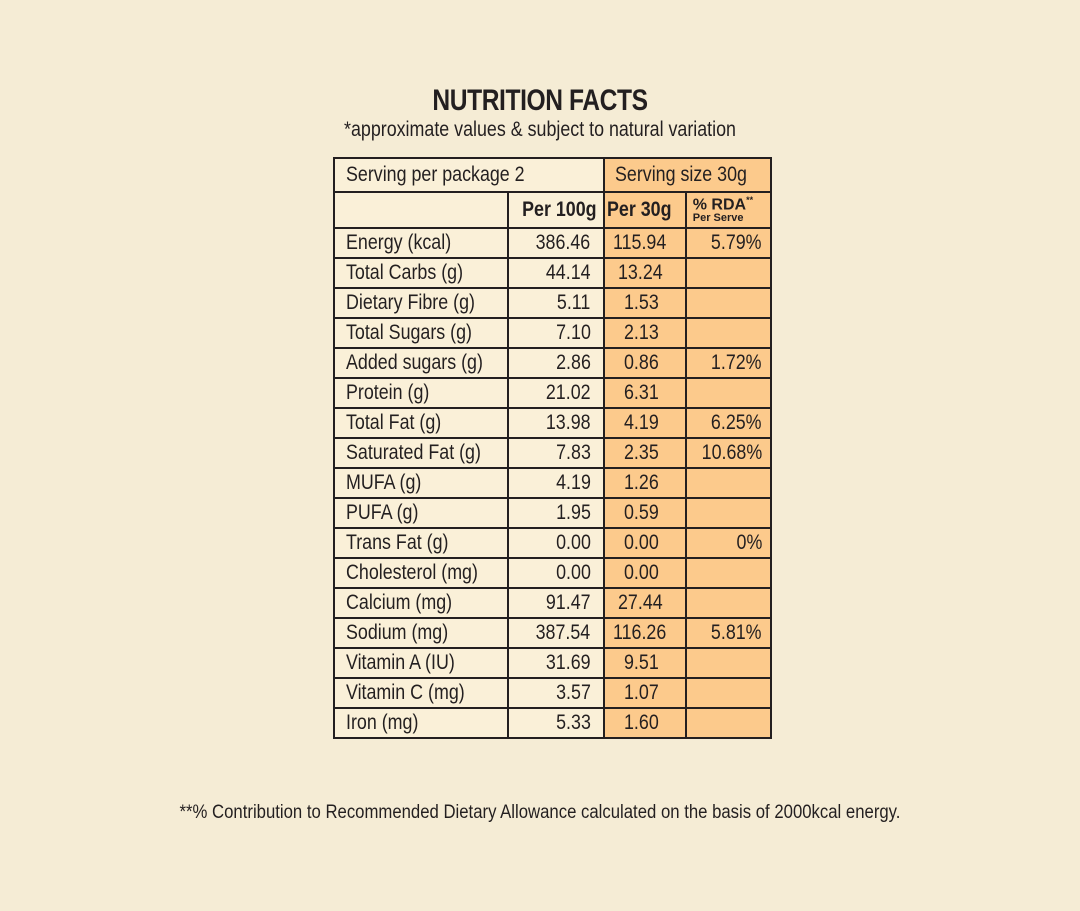 This screenshot has width=1080, height=911. I want to click on table-row: Cholesterol (mg) 0.00 0.00, so click(552, 573).